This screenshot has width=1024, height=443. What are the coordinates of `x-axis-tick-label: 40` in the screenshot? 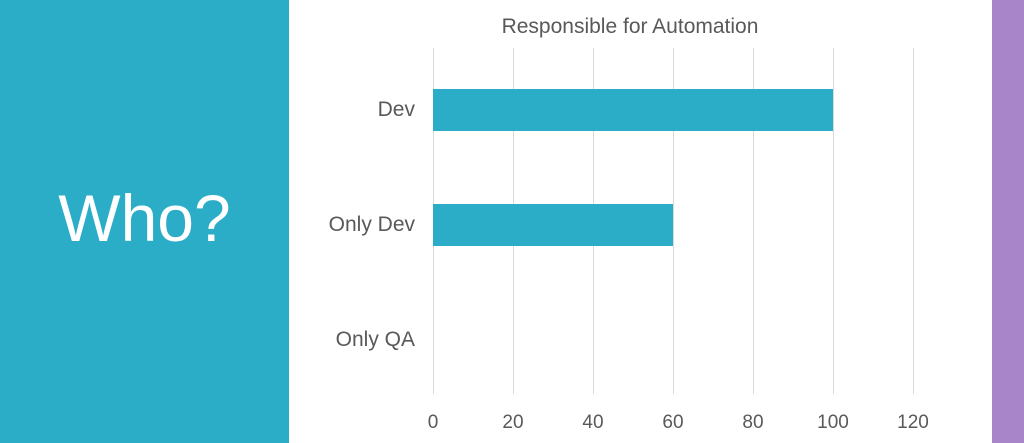 It's located at (593, 422).